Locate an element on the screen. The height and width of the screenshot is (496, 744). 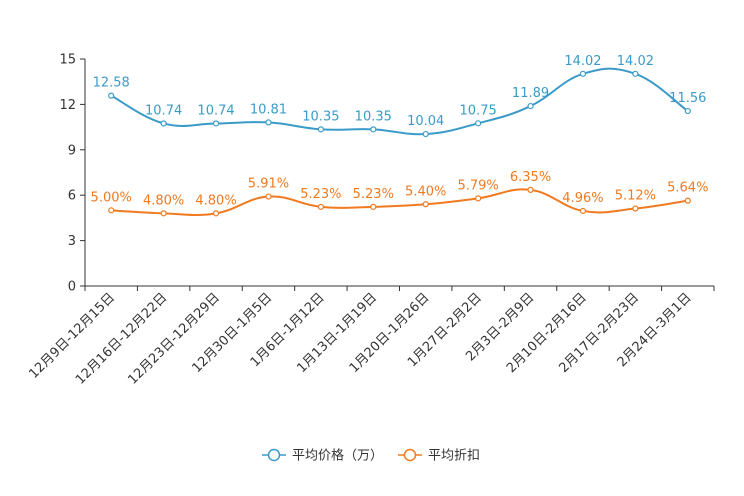
data-label: 5.64% is located at coordinates (687, 188).